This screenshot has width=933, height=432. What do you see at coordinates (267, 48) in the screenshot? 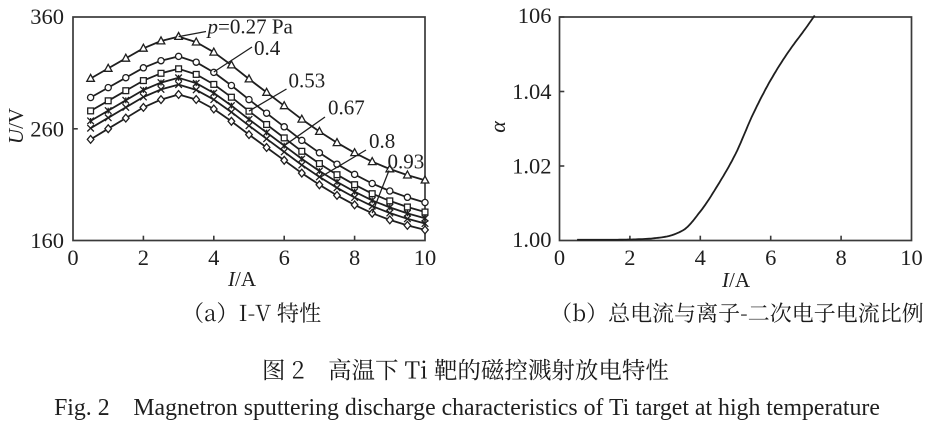
I see `svg-text: 0.4` at bounding box center [267, 48].